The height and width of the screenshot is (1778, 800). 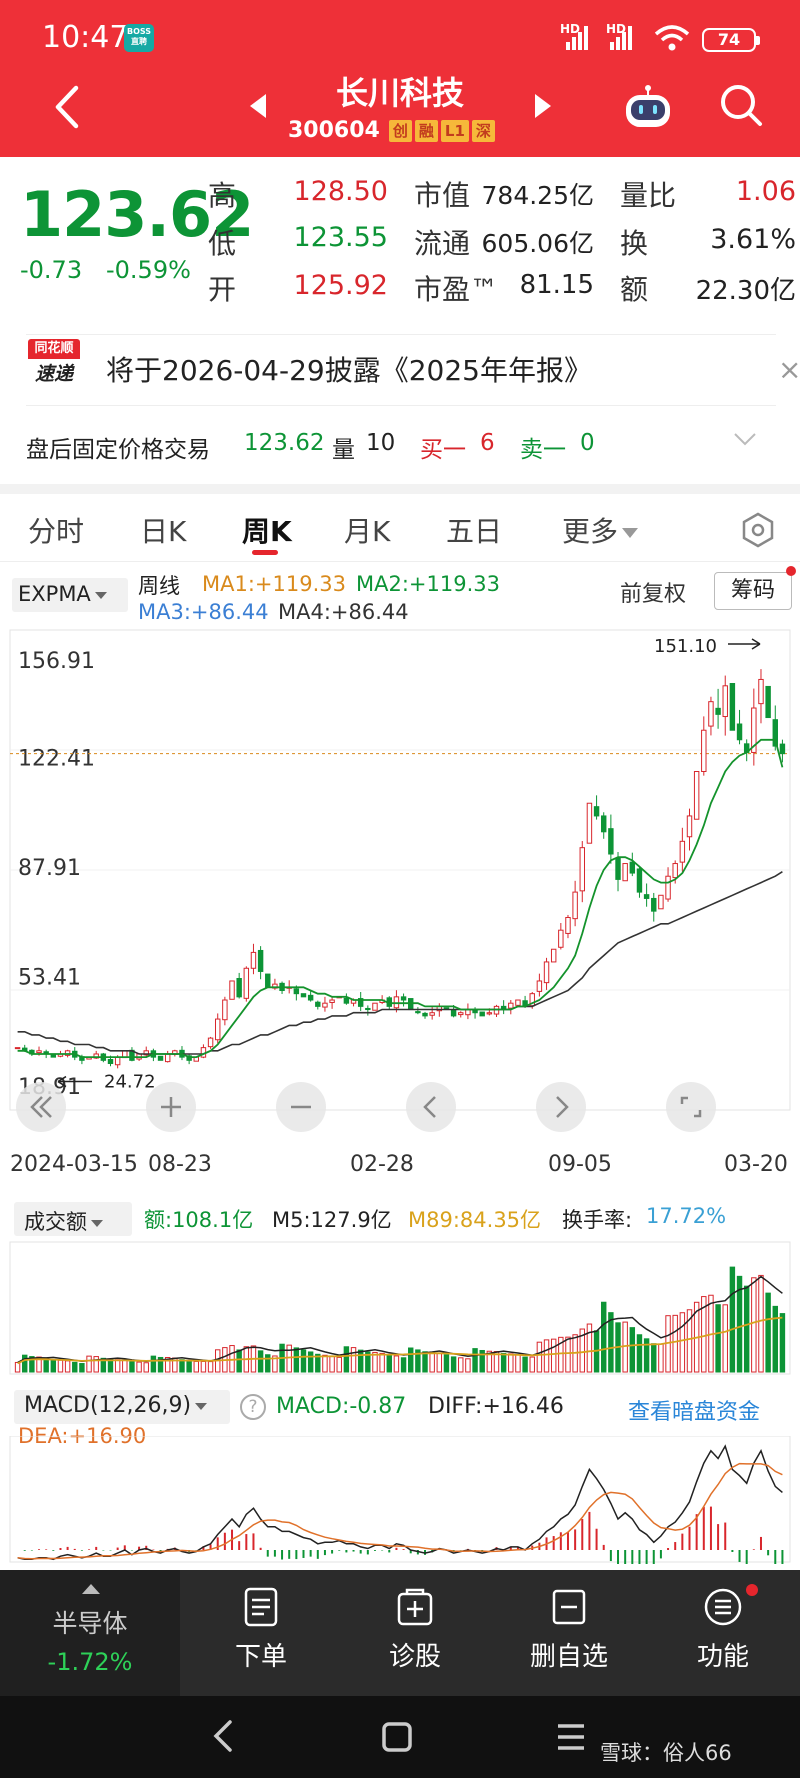 I want to click on sector-change: -1.72%, so click(x=90, y=1662).